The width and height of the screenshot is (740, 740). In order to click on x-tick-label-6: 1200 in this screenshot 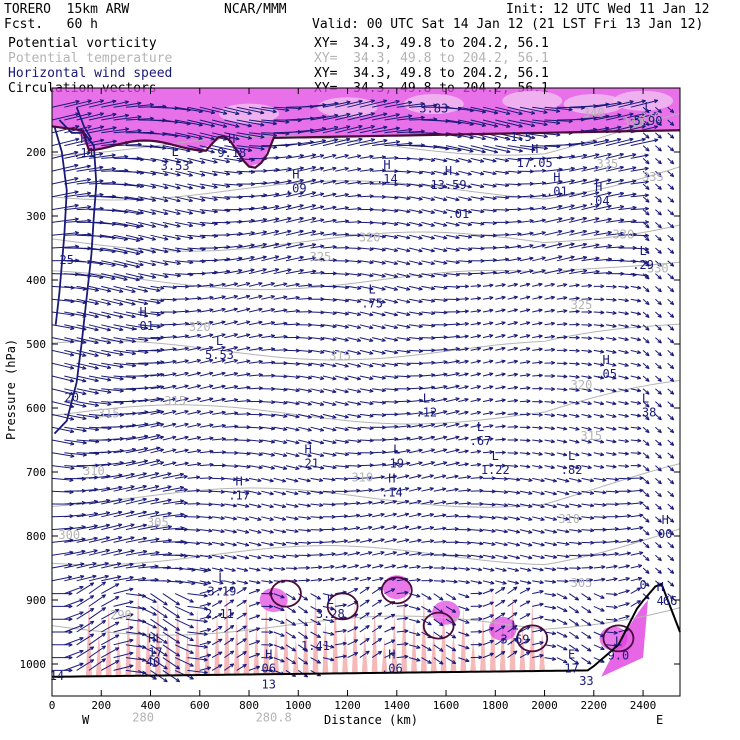, I will do `click(347, 705)`.